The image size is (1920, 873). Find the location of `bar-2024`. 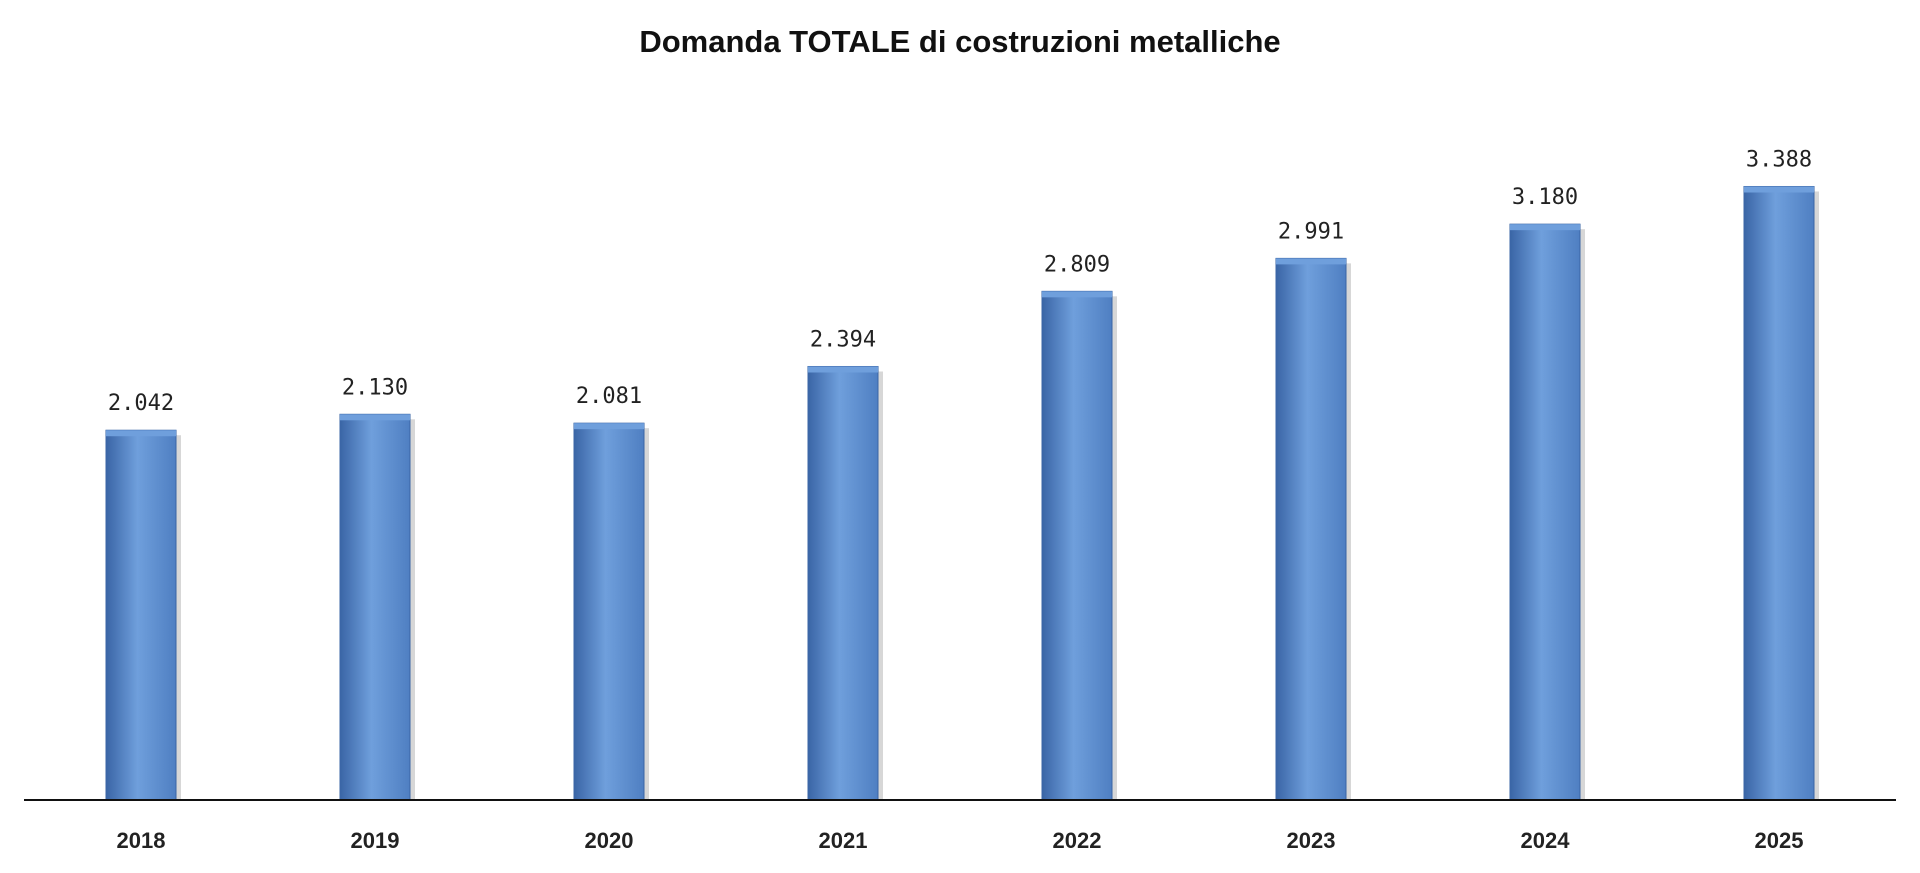

bar-2024 is located at coordinates (1545, 512).